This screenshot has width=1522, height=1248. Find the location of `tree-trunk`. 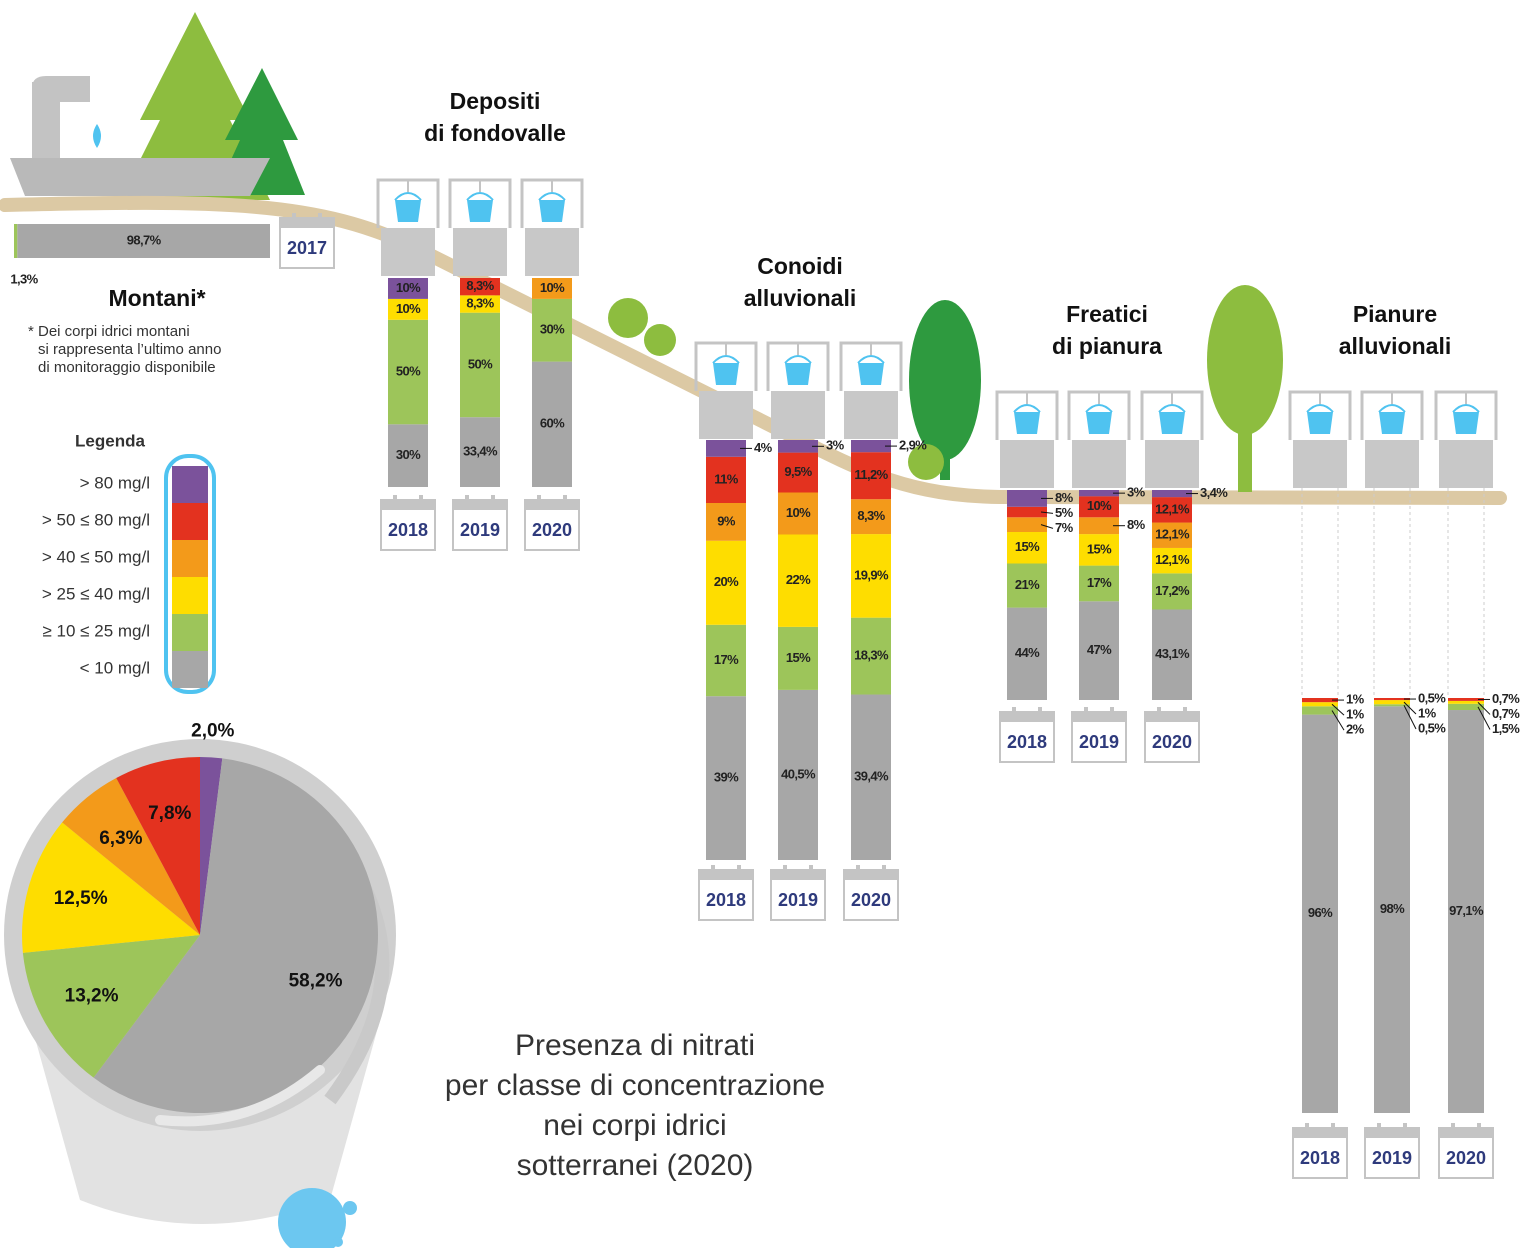

tree-trunk is located at coordinates (945, 460).